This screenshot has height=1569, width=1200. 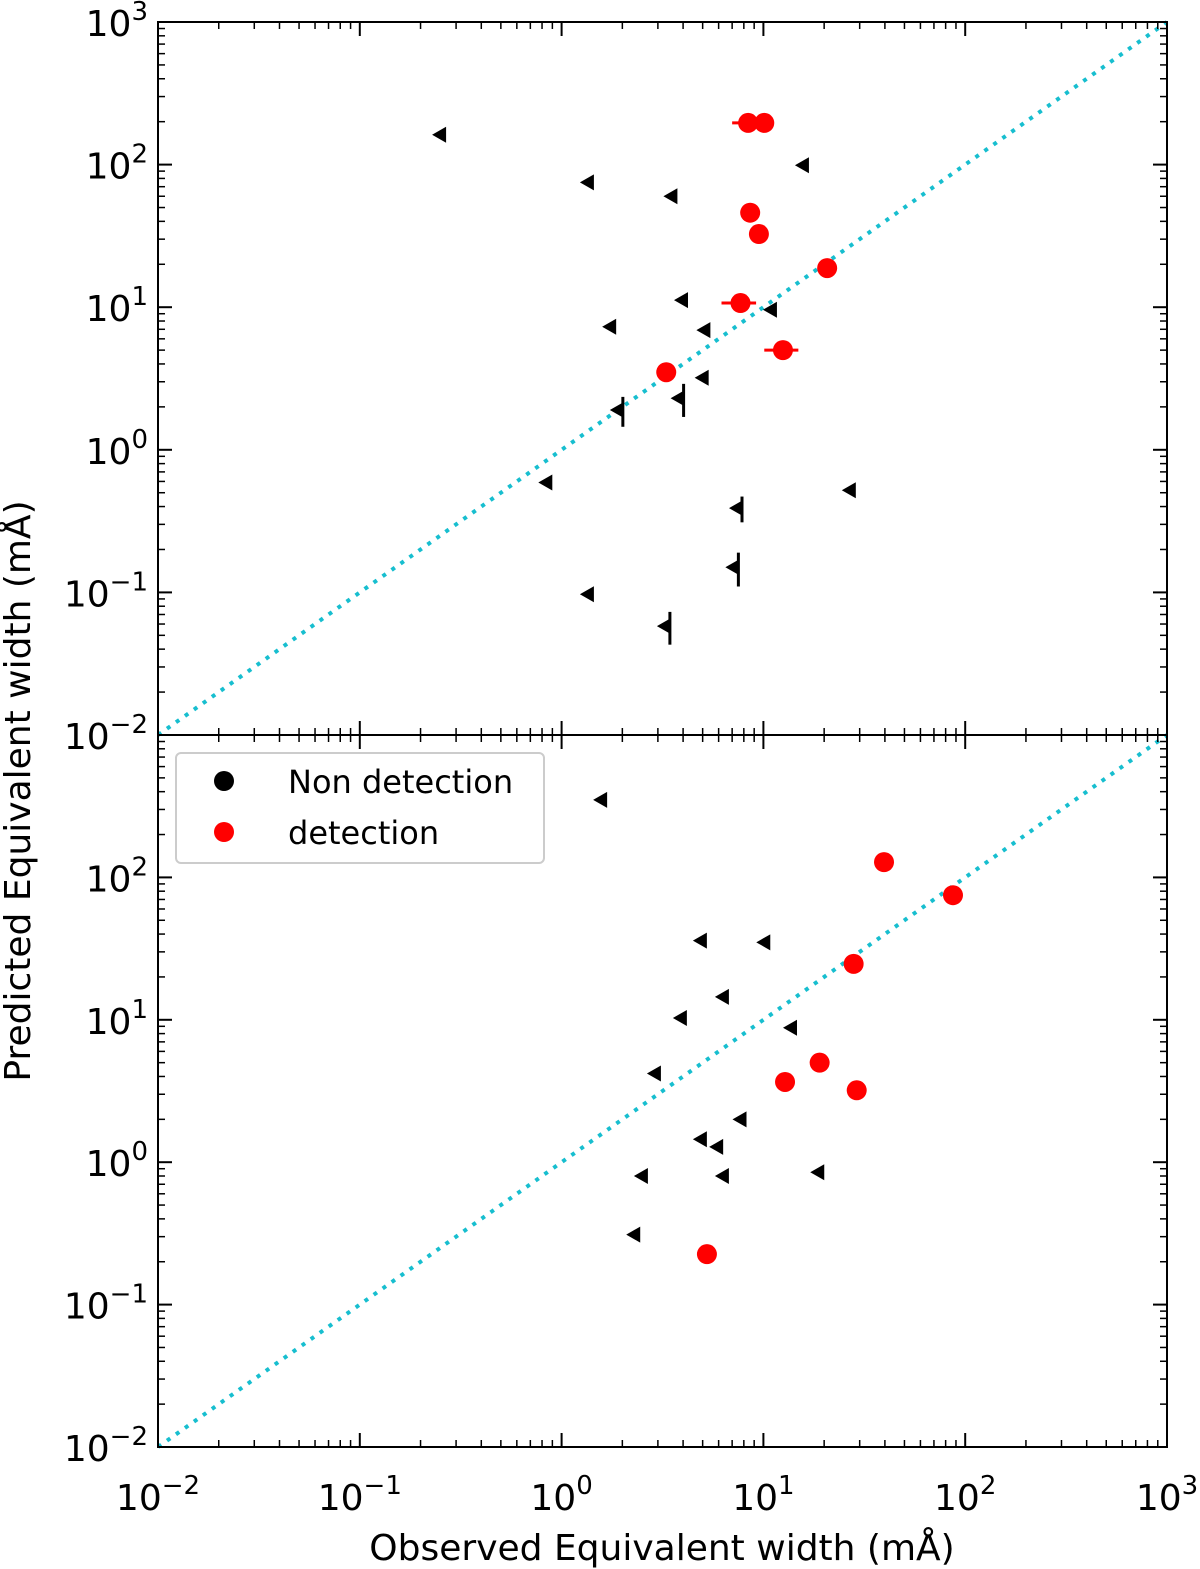 I want to click on x-tick-label: 10¹, so click(x=763, y=1495).